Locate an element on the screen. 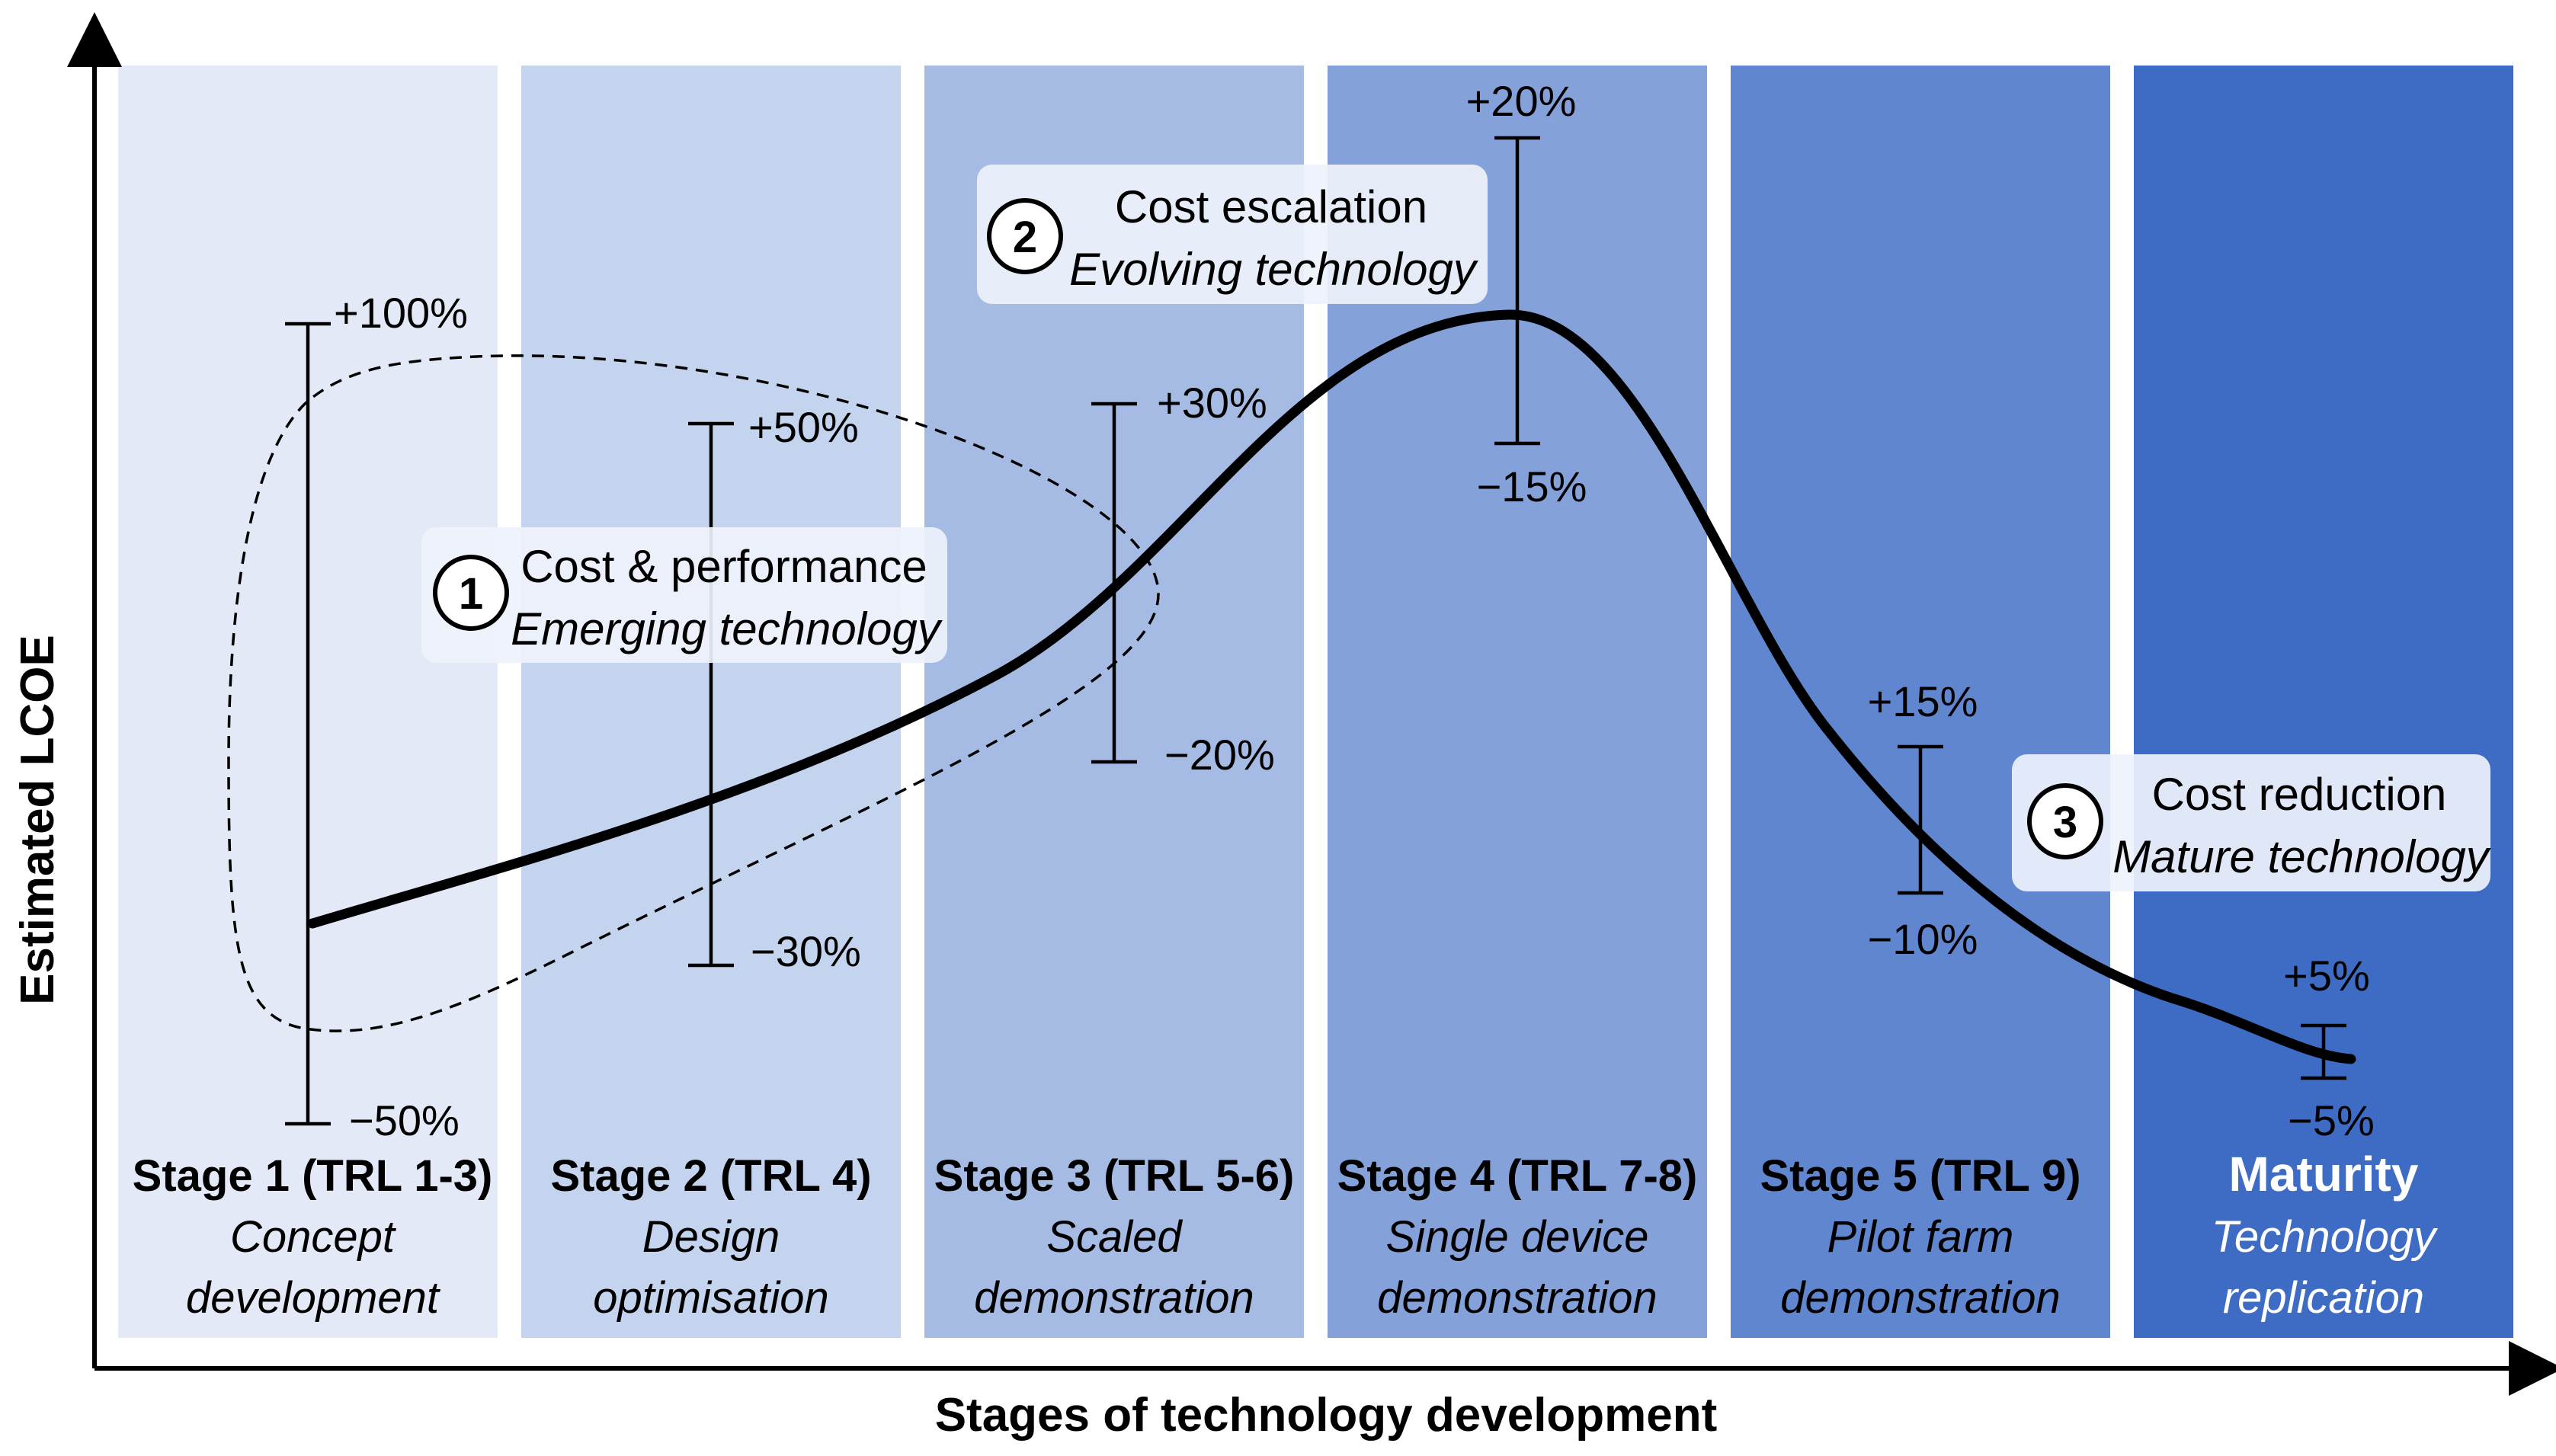 This screenshot has width=2556, height=1456. annotation-2-number: 2 is located at coordinates (1025, 237).